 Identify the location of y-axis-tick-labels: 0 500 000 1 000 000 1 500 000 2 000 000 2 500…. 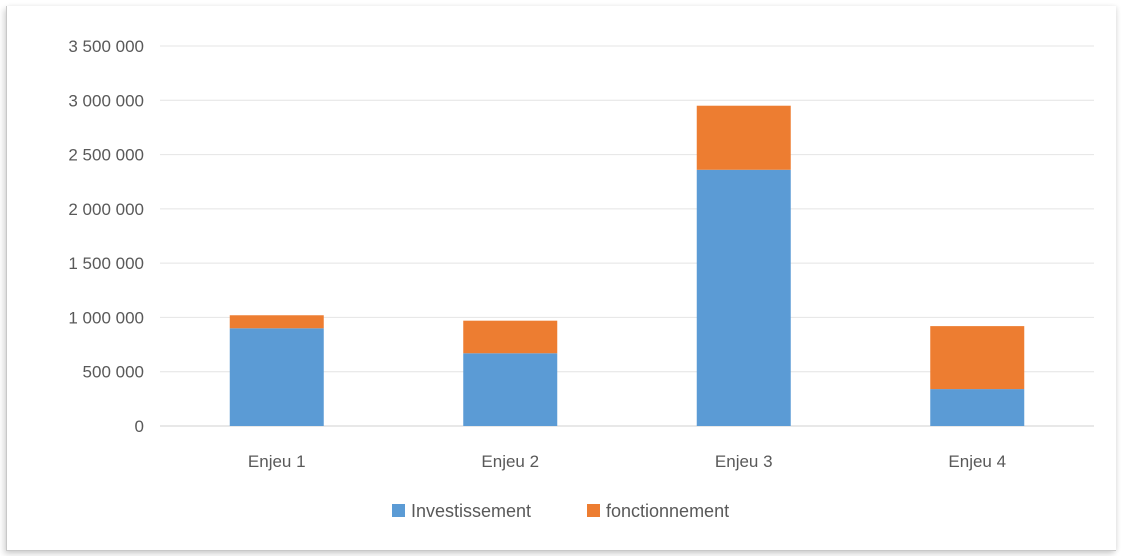
(106, 236).